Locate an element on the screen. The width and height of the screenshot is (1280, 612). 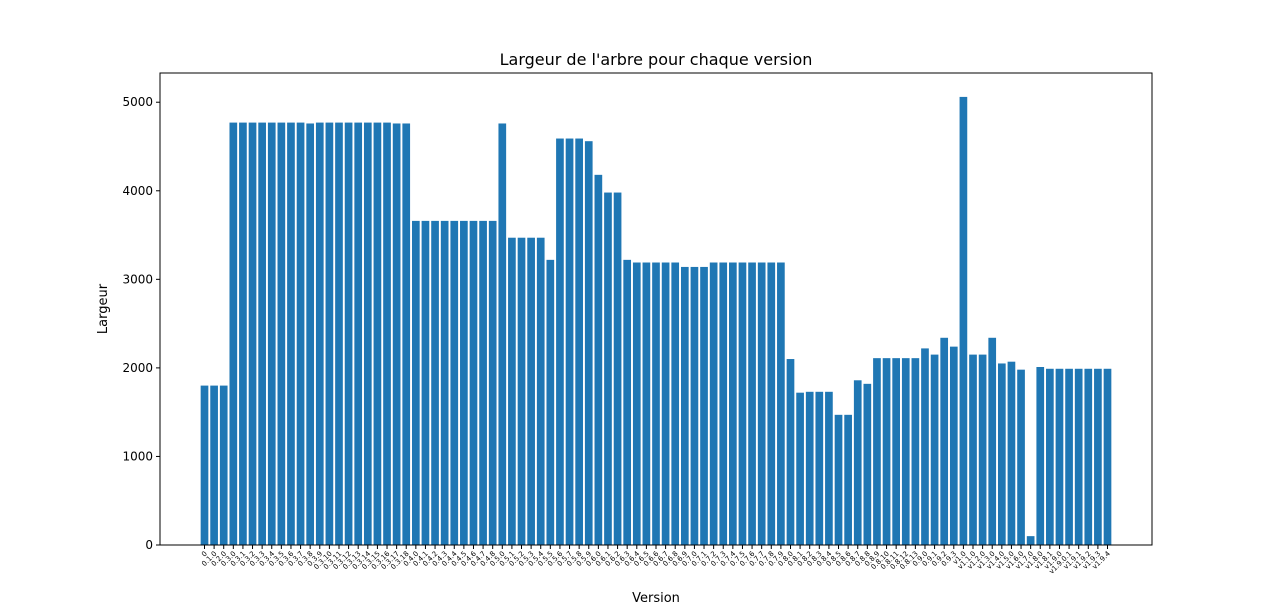
x-tick-label: 0 is located at coordinates (204, 554).